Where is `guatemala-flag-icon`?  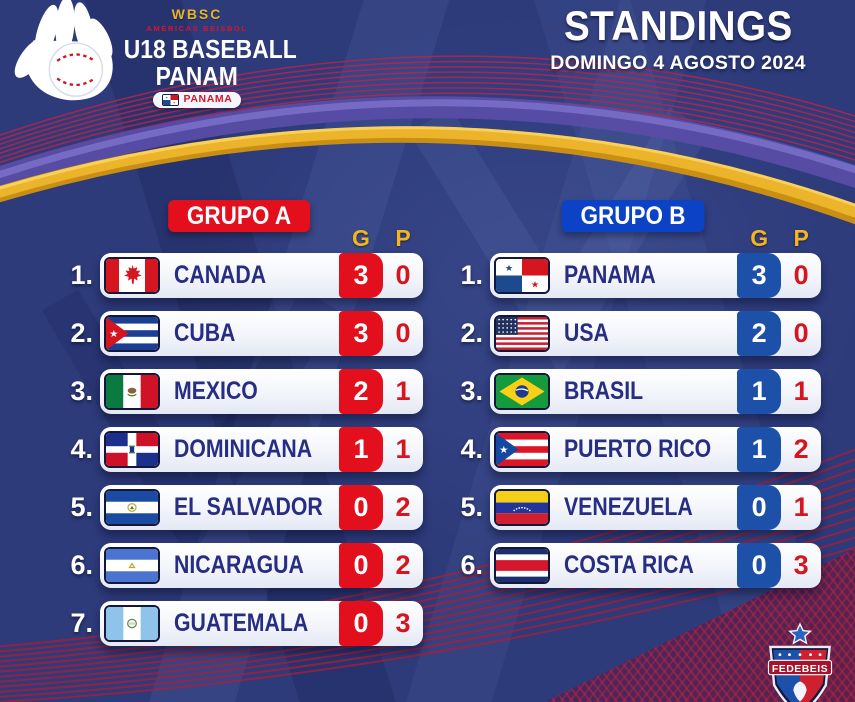
guatemala-flag-icon is located at coordinates (132, 623).